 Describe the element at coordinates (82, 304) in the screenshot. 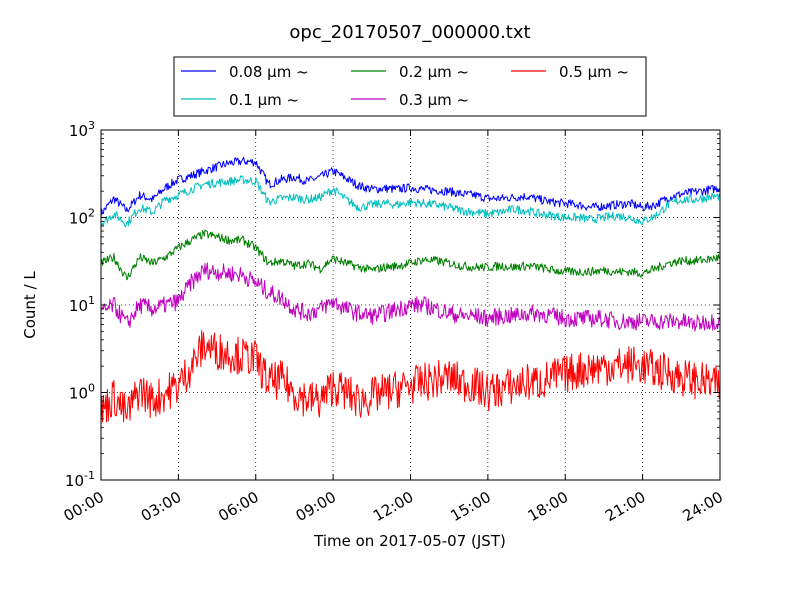

I see `y-tick-label: 10¹` at that location.